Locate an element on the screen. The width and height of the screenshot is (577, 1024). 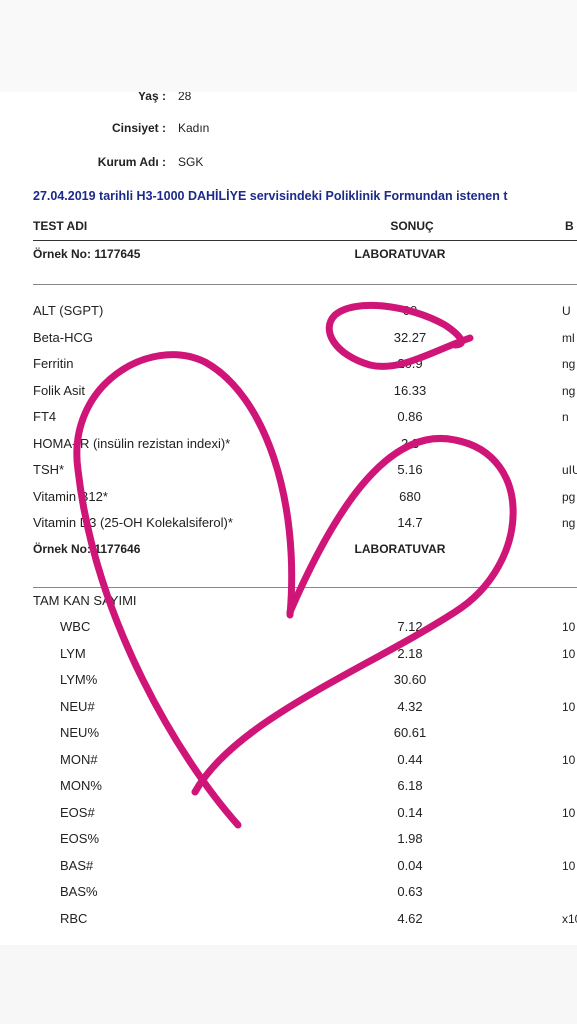
test-result: 680 is located at coordinates (410, 496).